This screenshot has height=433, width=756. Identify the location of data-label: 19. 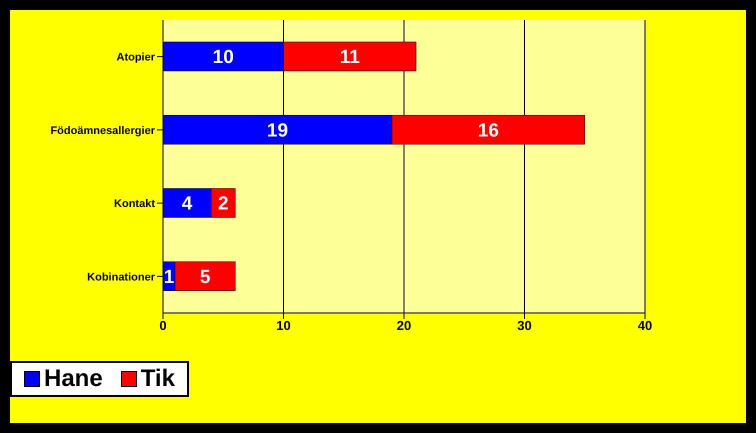
(277, 131).